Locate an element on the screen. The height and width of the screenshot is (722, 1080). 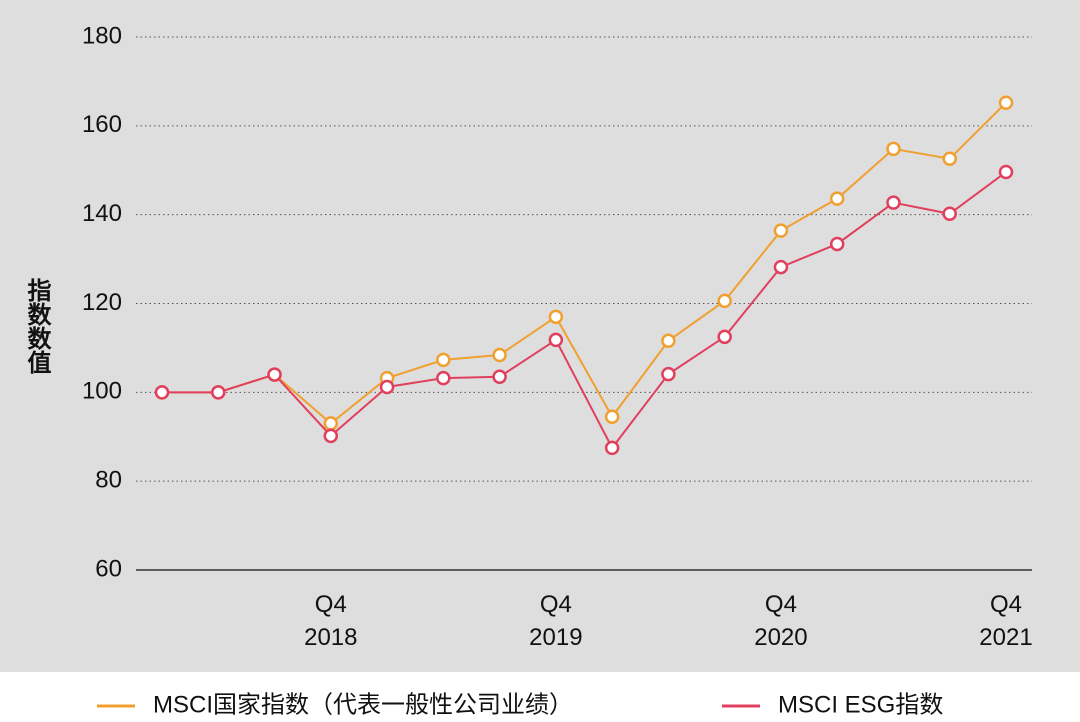
y-tick-label: 120 is located at coordinates (102, 302).